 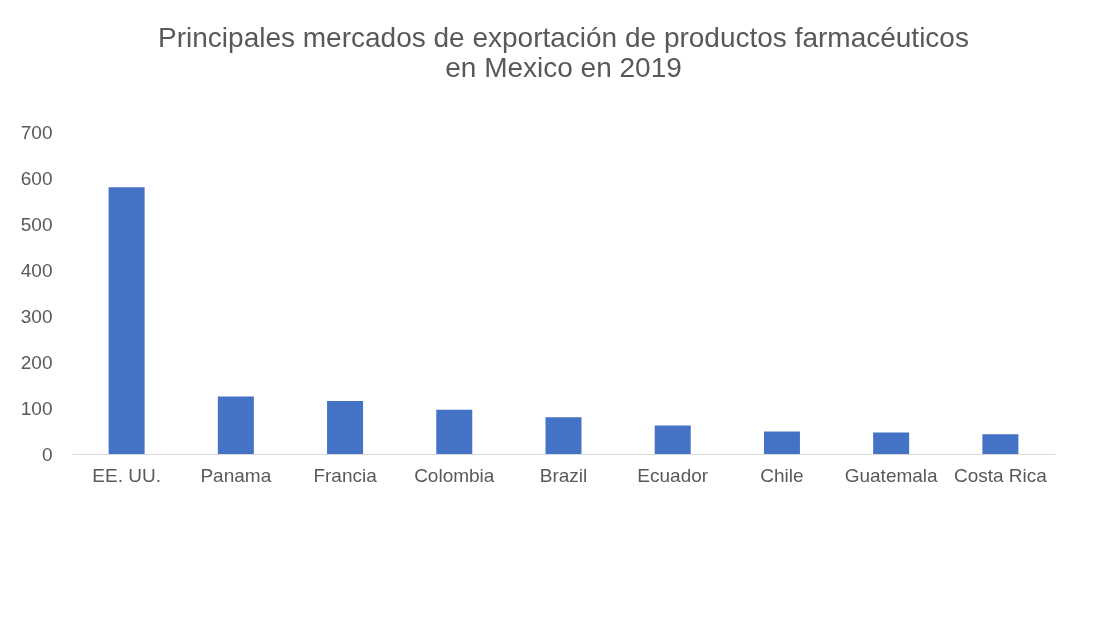 I want to click on x-tick-label: Ecuador, so click(x=673, y=475).